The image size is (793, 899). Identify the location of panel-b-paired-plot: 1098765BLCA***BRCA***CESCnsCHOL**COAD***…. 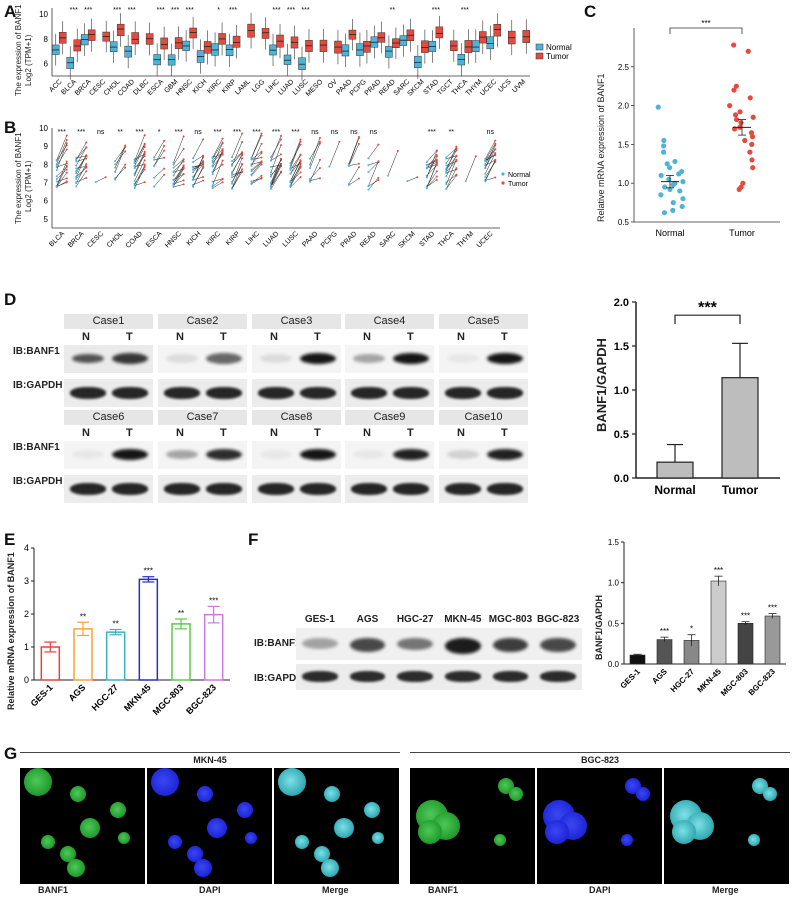
(285, 187).